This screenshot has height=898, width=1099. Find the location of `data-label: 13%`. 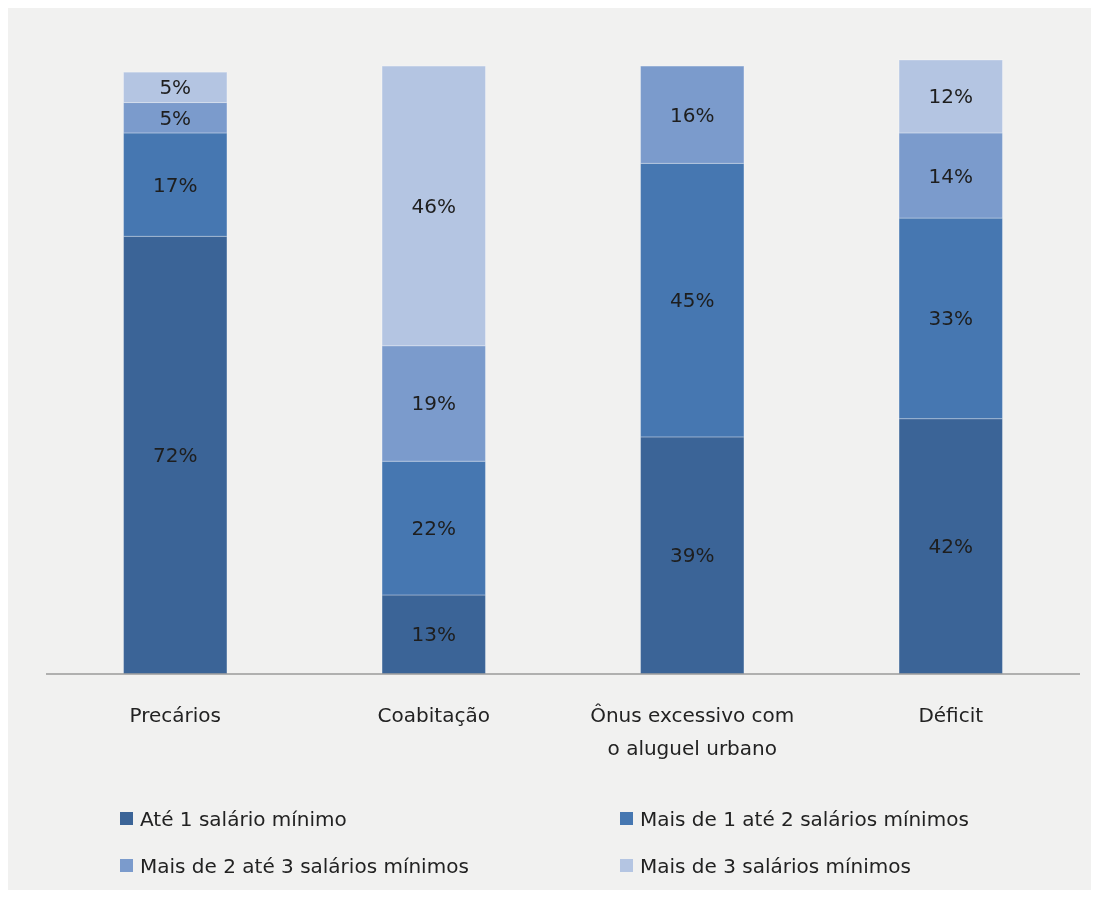

data-label: 13% is located at coordinates (433, 634).